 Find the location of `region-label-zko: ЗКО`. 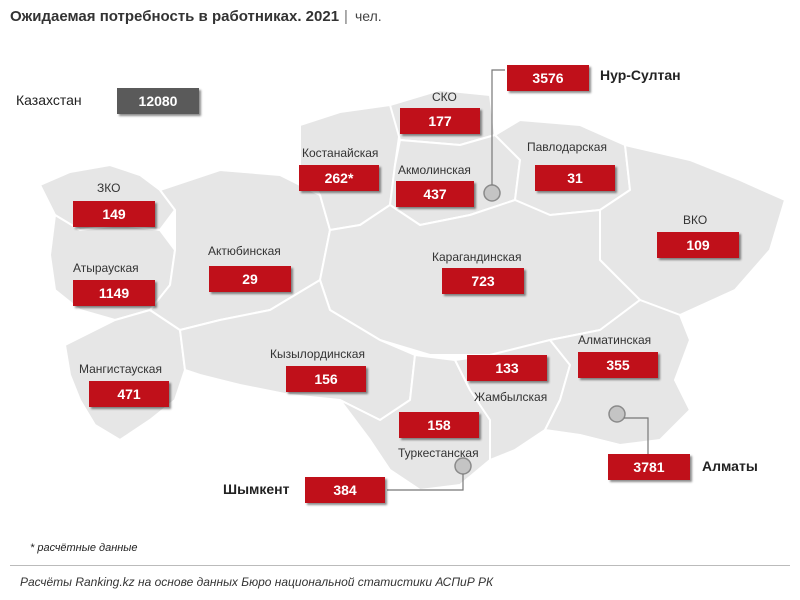

region-label-zko: ЗКО is located at coordinates (109, 188).